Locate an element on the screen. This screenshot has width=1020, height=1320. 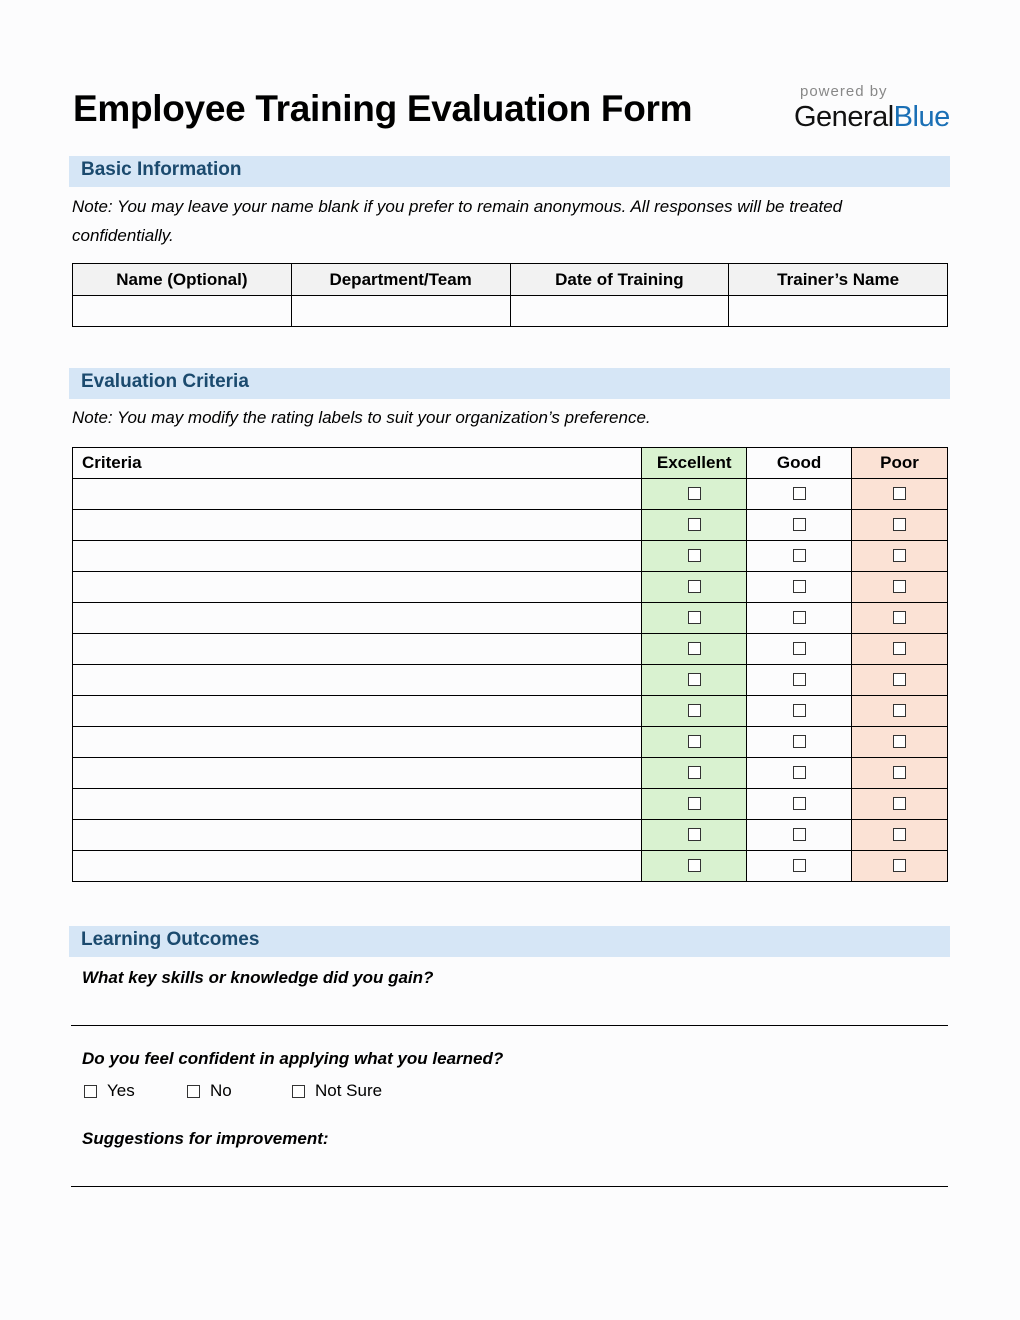
option-no: No is located at coordinates (209, 1091).